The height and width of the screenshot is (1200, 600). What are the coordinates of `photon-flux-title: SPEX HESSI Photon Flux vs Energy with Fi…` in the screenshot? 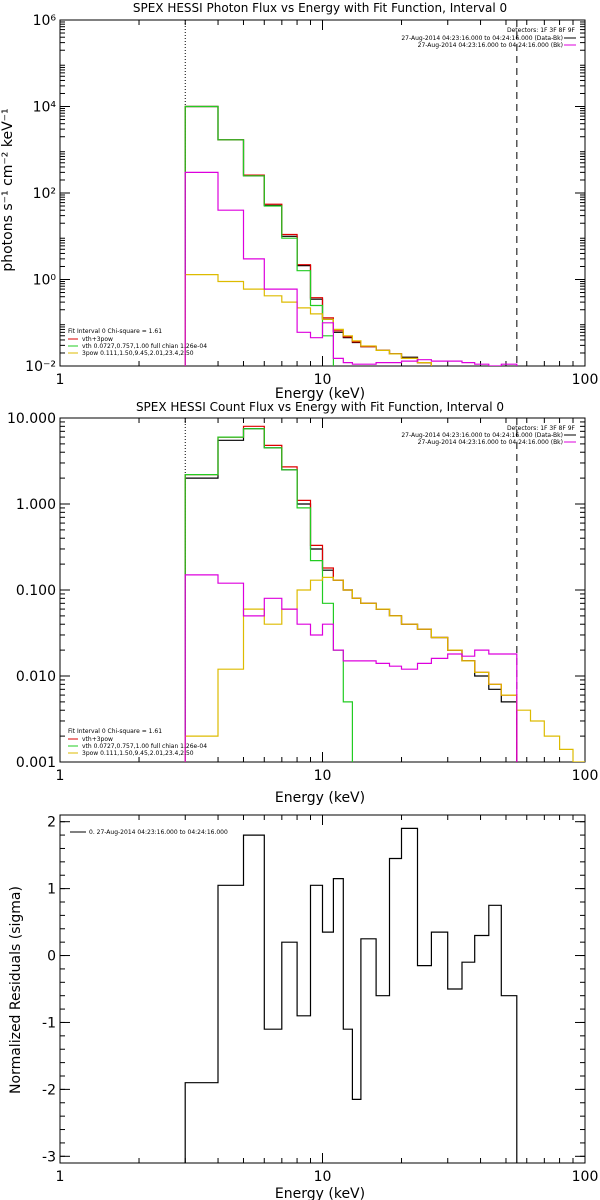 It's located at (320, 8).